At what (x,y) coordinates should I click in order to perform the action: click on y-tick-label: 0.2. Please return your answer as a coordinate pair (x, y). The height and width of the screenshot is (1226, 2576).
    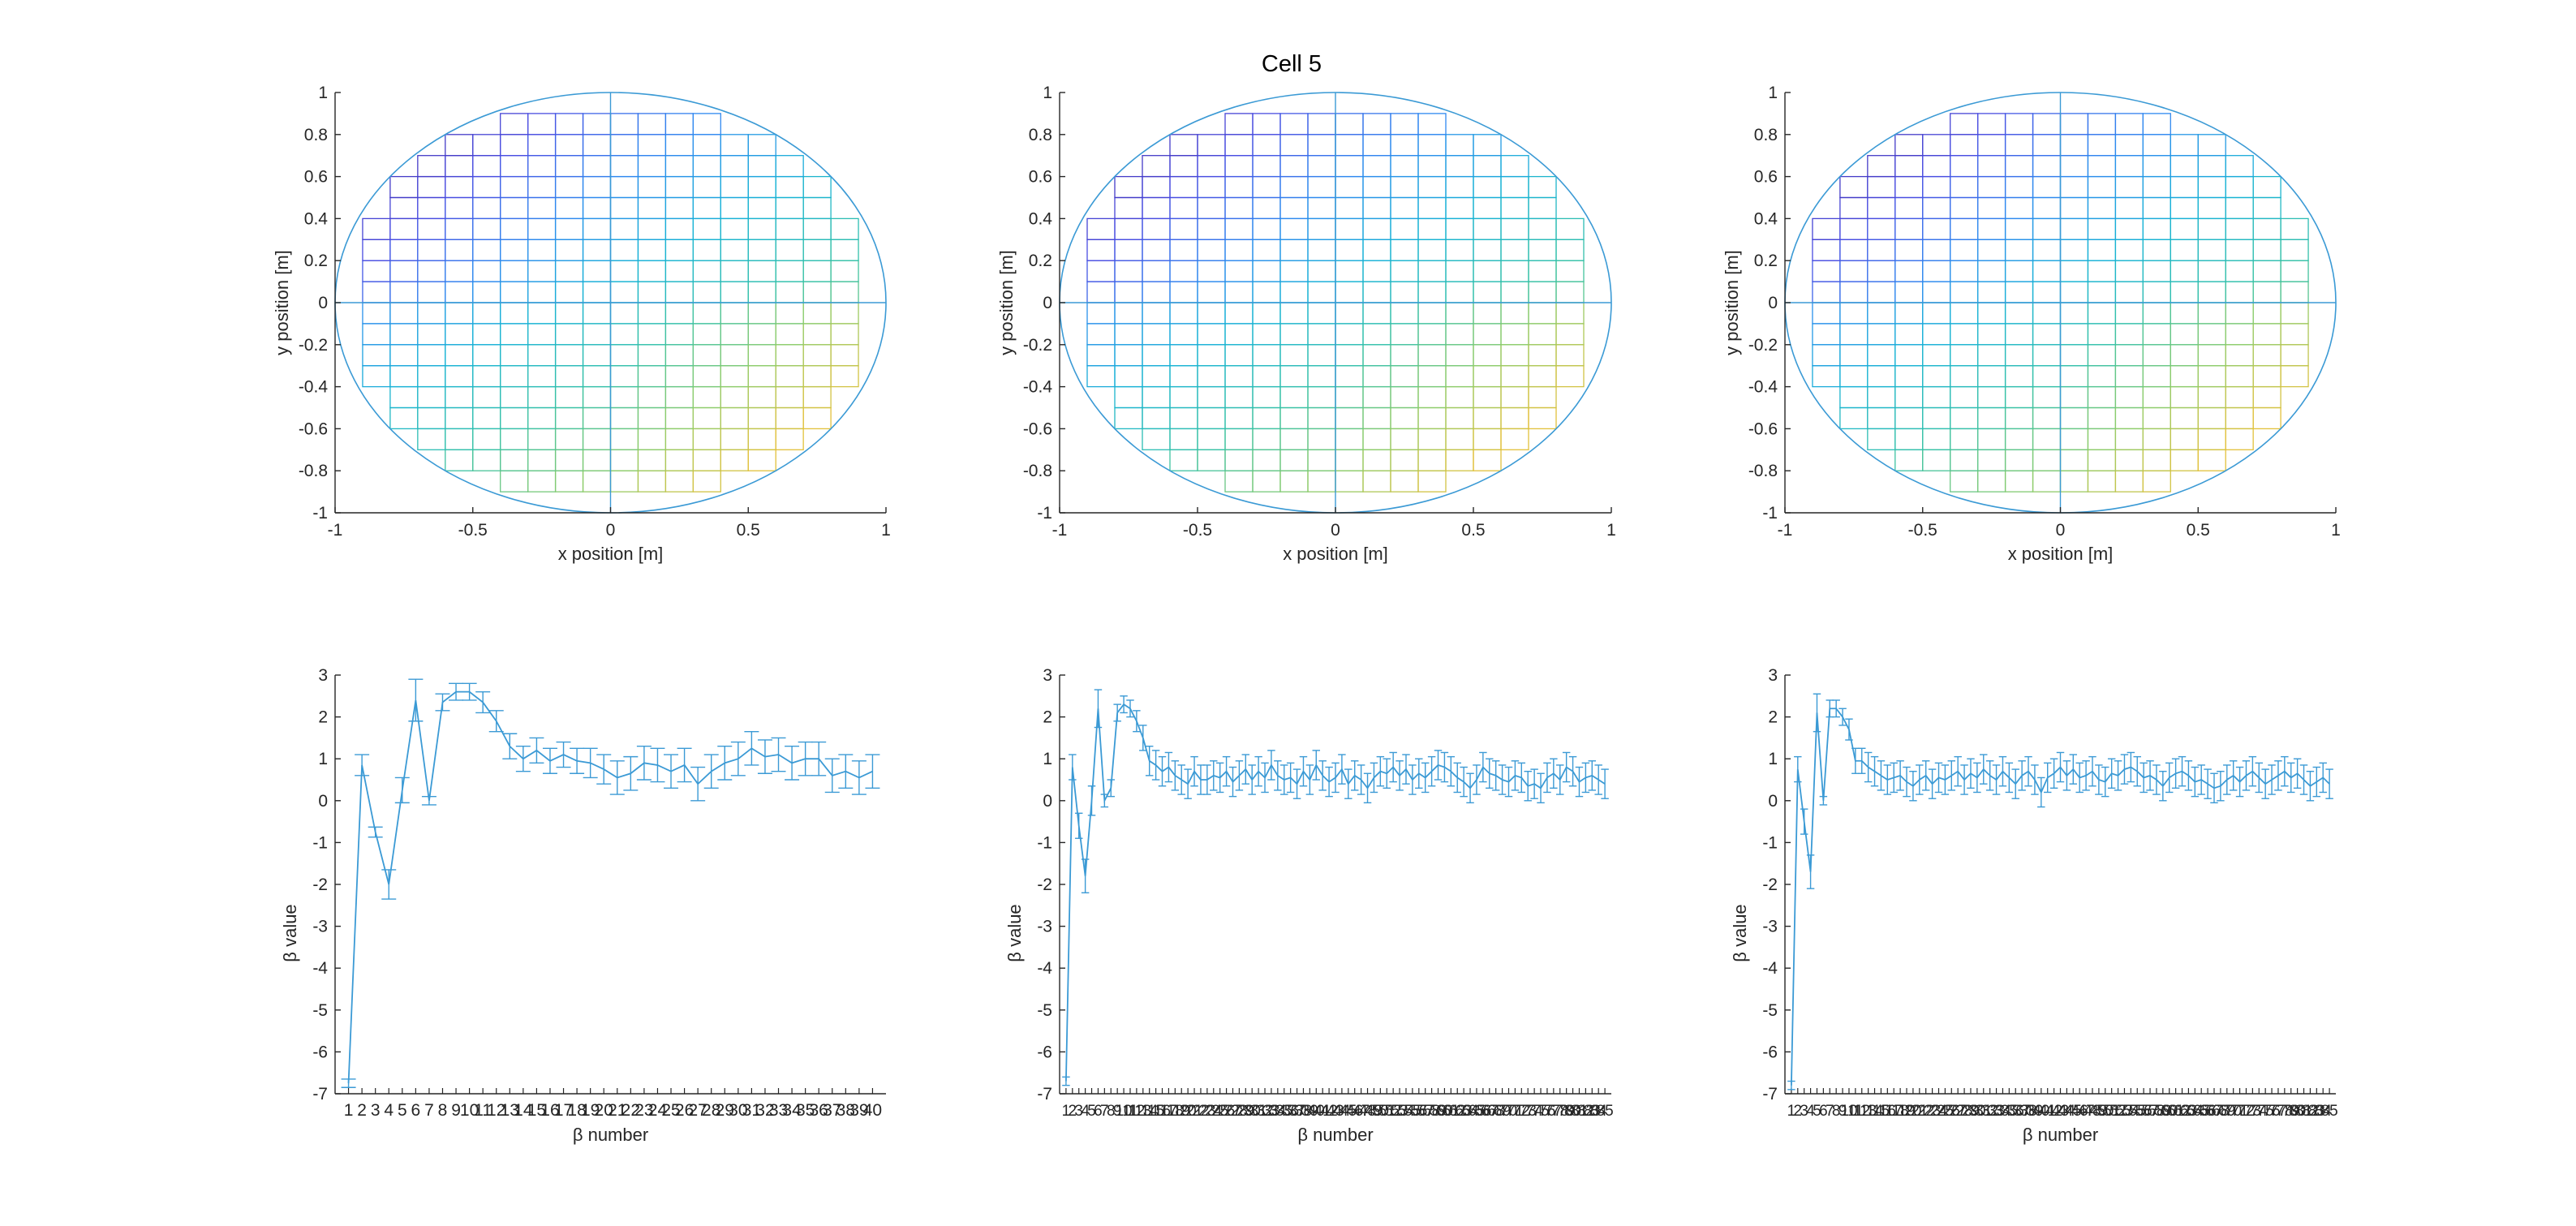
    Looking at the image, I should click on (1040, 261).